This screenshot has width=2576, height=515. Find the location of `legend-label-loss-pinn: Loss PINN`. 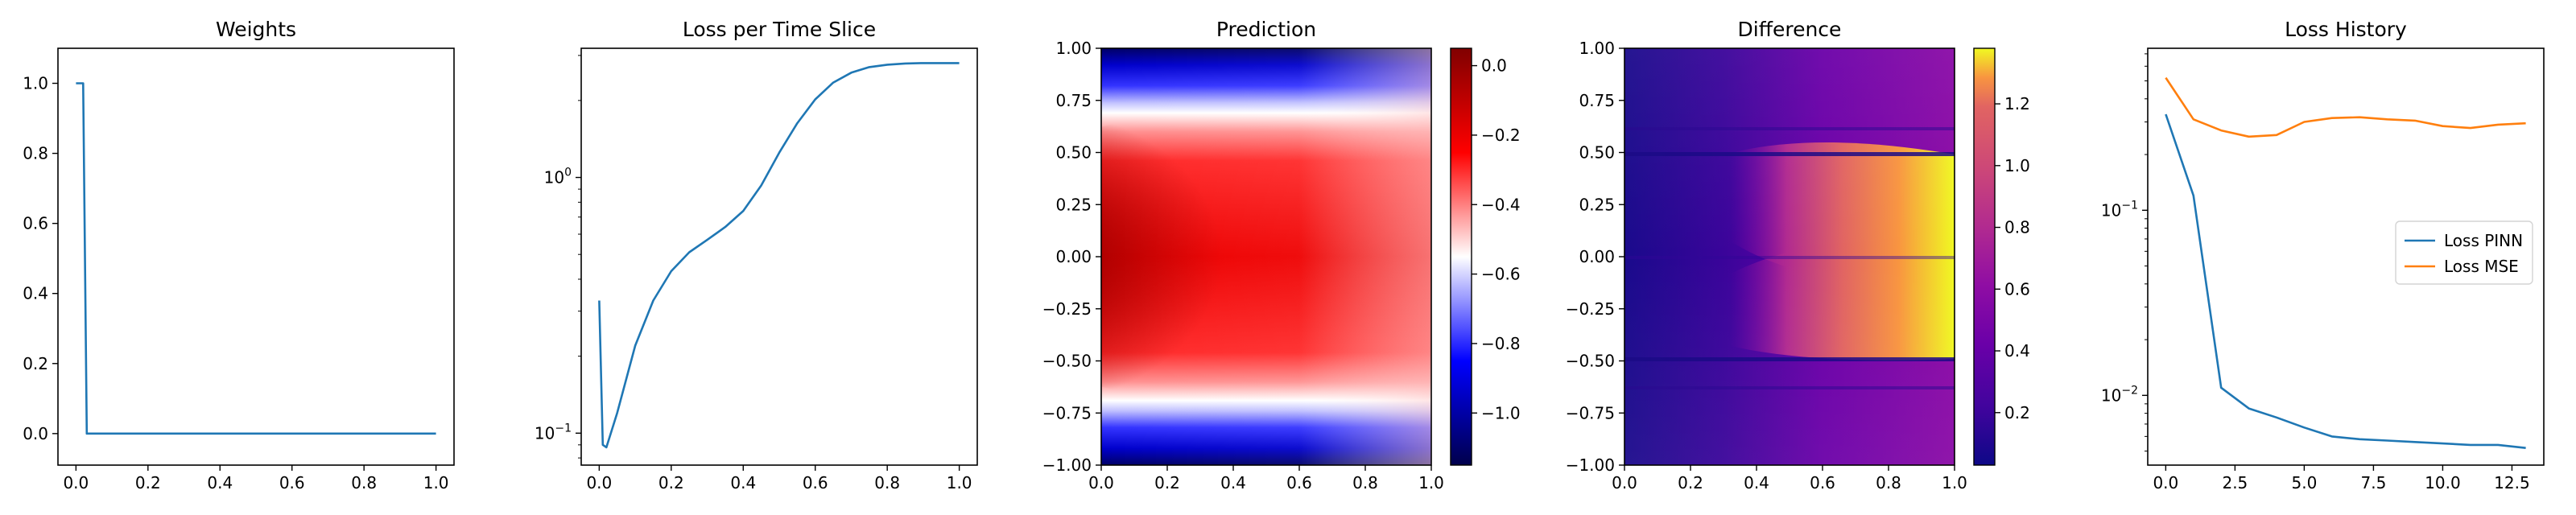

legend-label-loss-pinn: Loss PINN is located at coordinates (2483, 240).